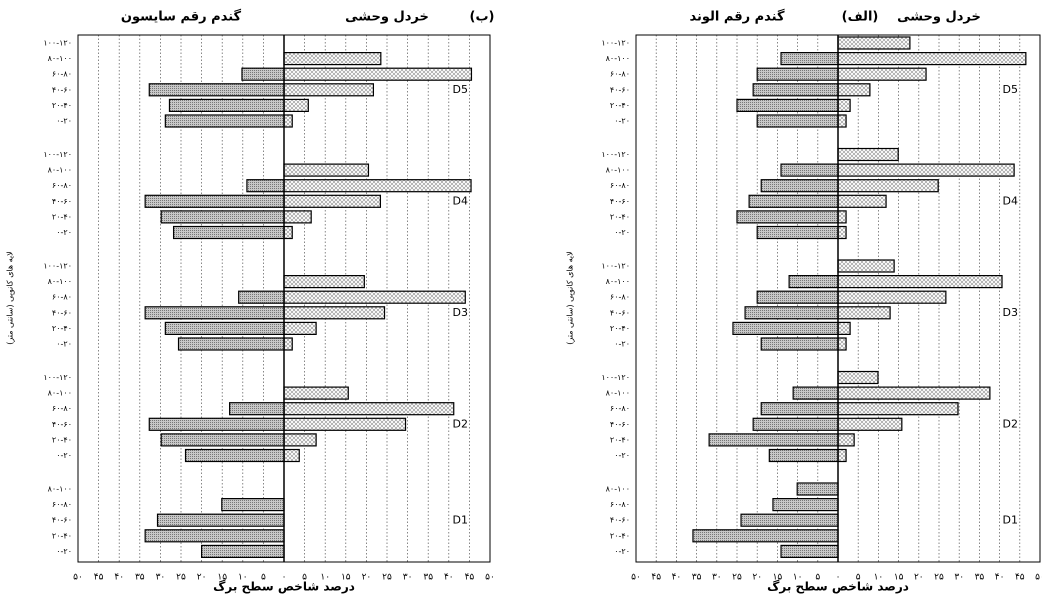  I want to click on x-tick-label: ۰, so click(838, 578).